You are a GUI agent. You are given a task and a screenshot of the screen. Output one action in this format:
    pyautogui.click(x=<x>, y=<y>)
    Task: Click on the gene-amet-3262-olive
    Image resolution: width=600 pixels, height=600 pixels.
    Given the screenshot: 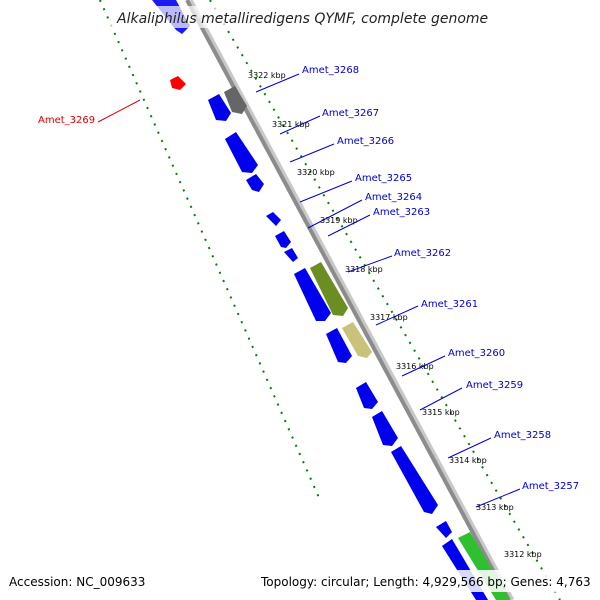 What is the action you would take?
    pyautogui.click(x=329, y=289)
    